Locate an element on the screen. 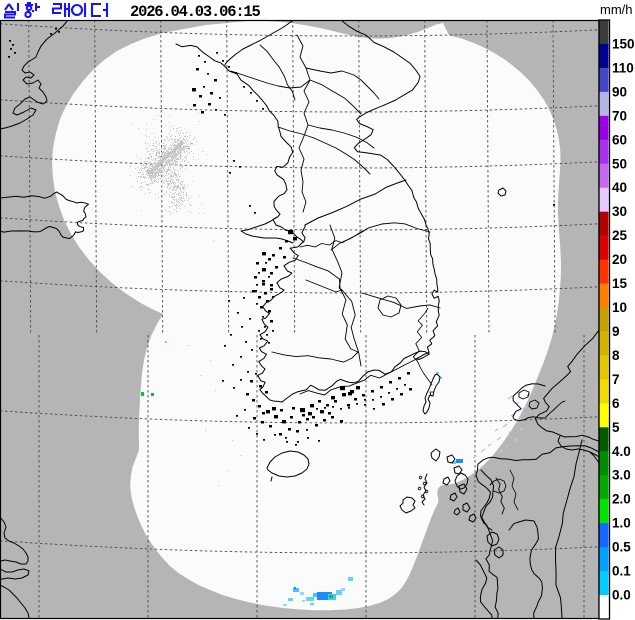  svg-text: 3.0 is located at coordinates (621, 475).